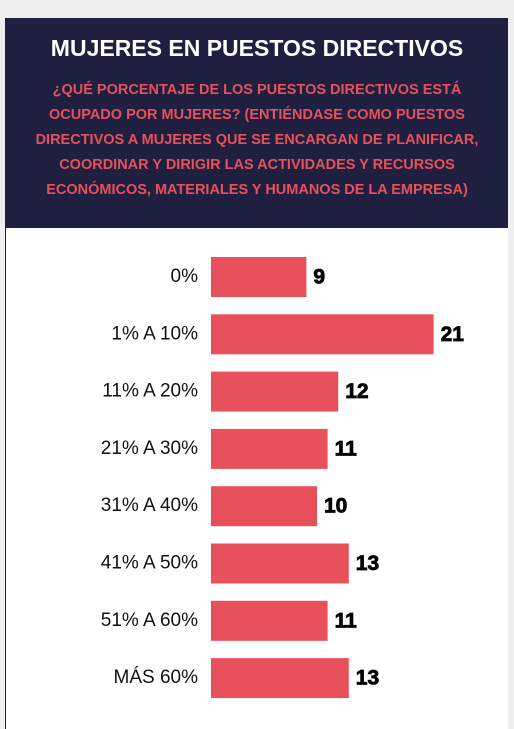  Describe the element at coordinates (149, 505) in the screenshot. I see `category-label: 31% A 40%` at that location.